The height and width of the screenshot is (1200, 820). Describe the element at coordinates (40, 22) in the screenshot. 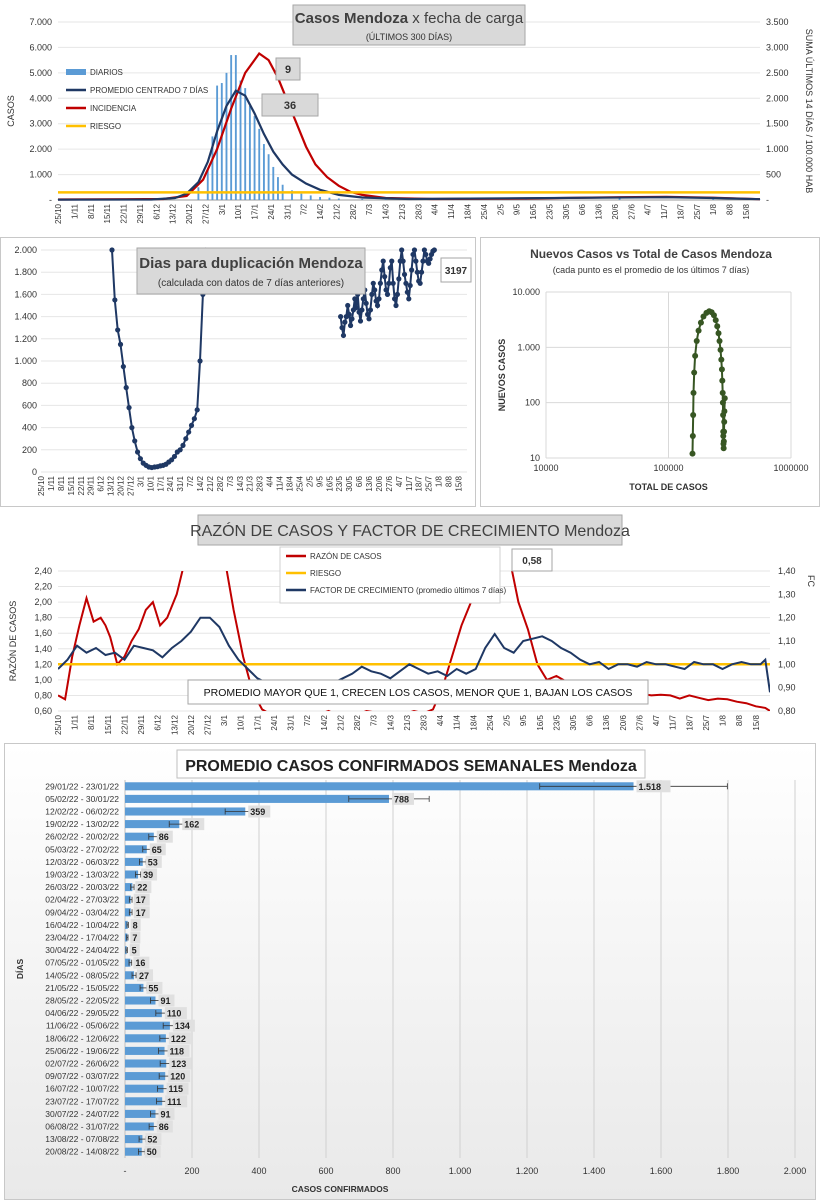

I see `y-tick-label: 7.000` at that location.